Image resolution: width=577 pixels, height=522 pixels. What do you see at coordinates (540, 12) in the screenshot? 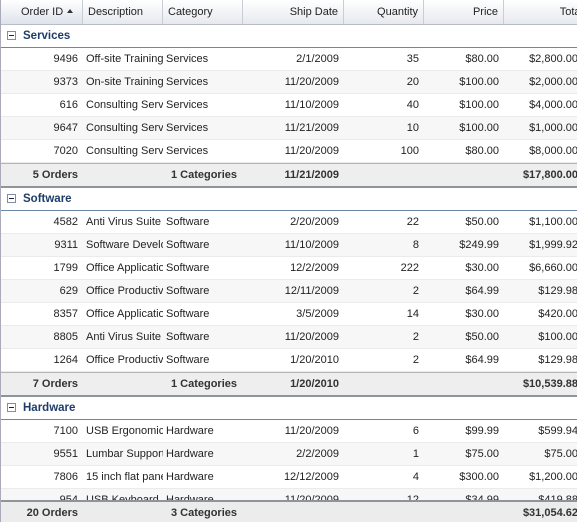
I see `column-header-total: Total` at bounding box center [540, 12].